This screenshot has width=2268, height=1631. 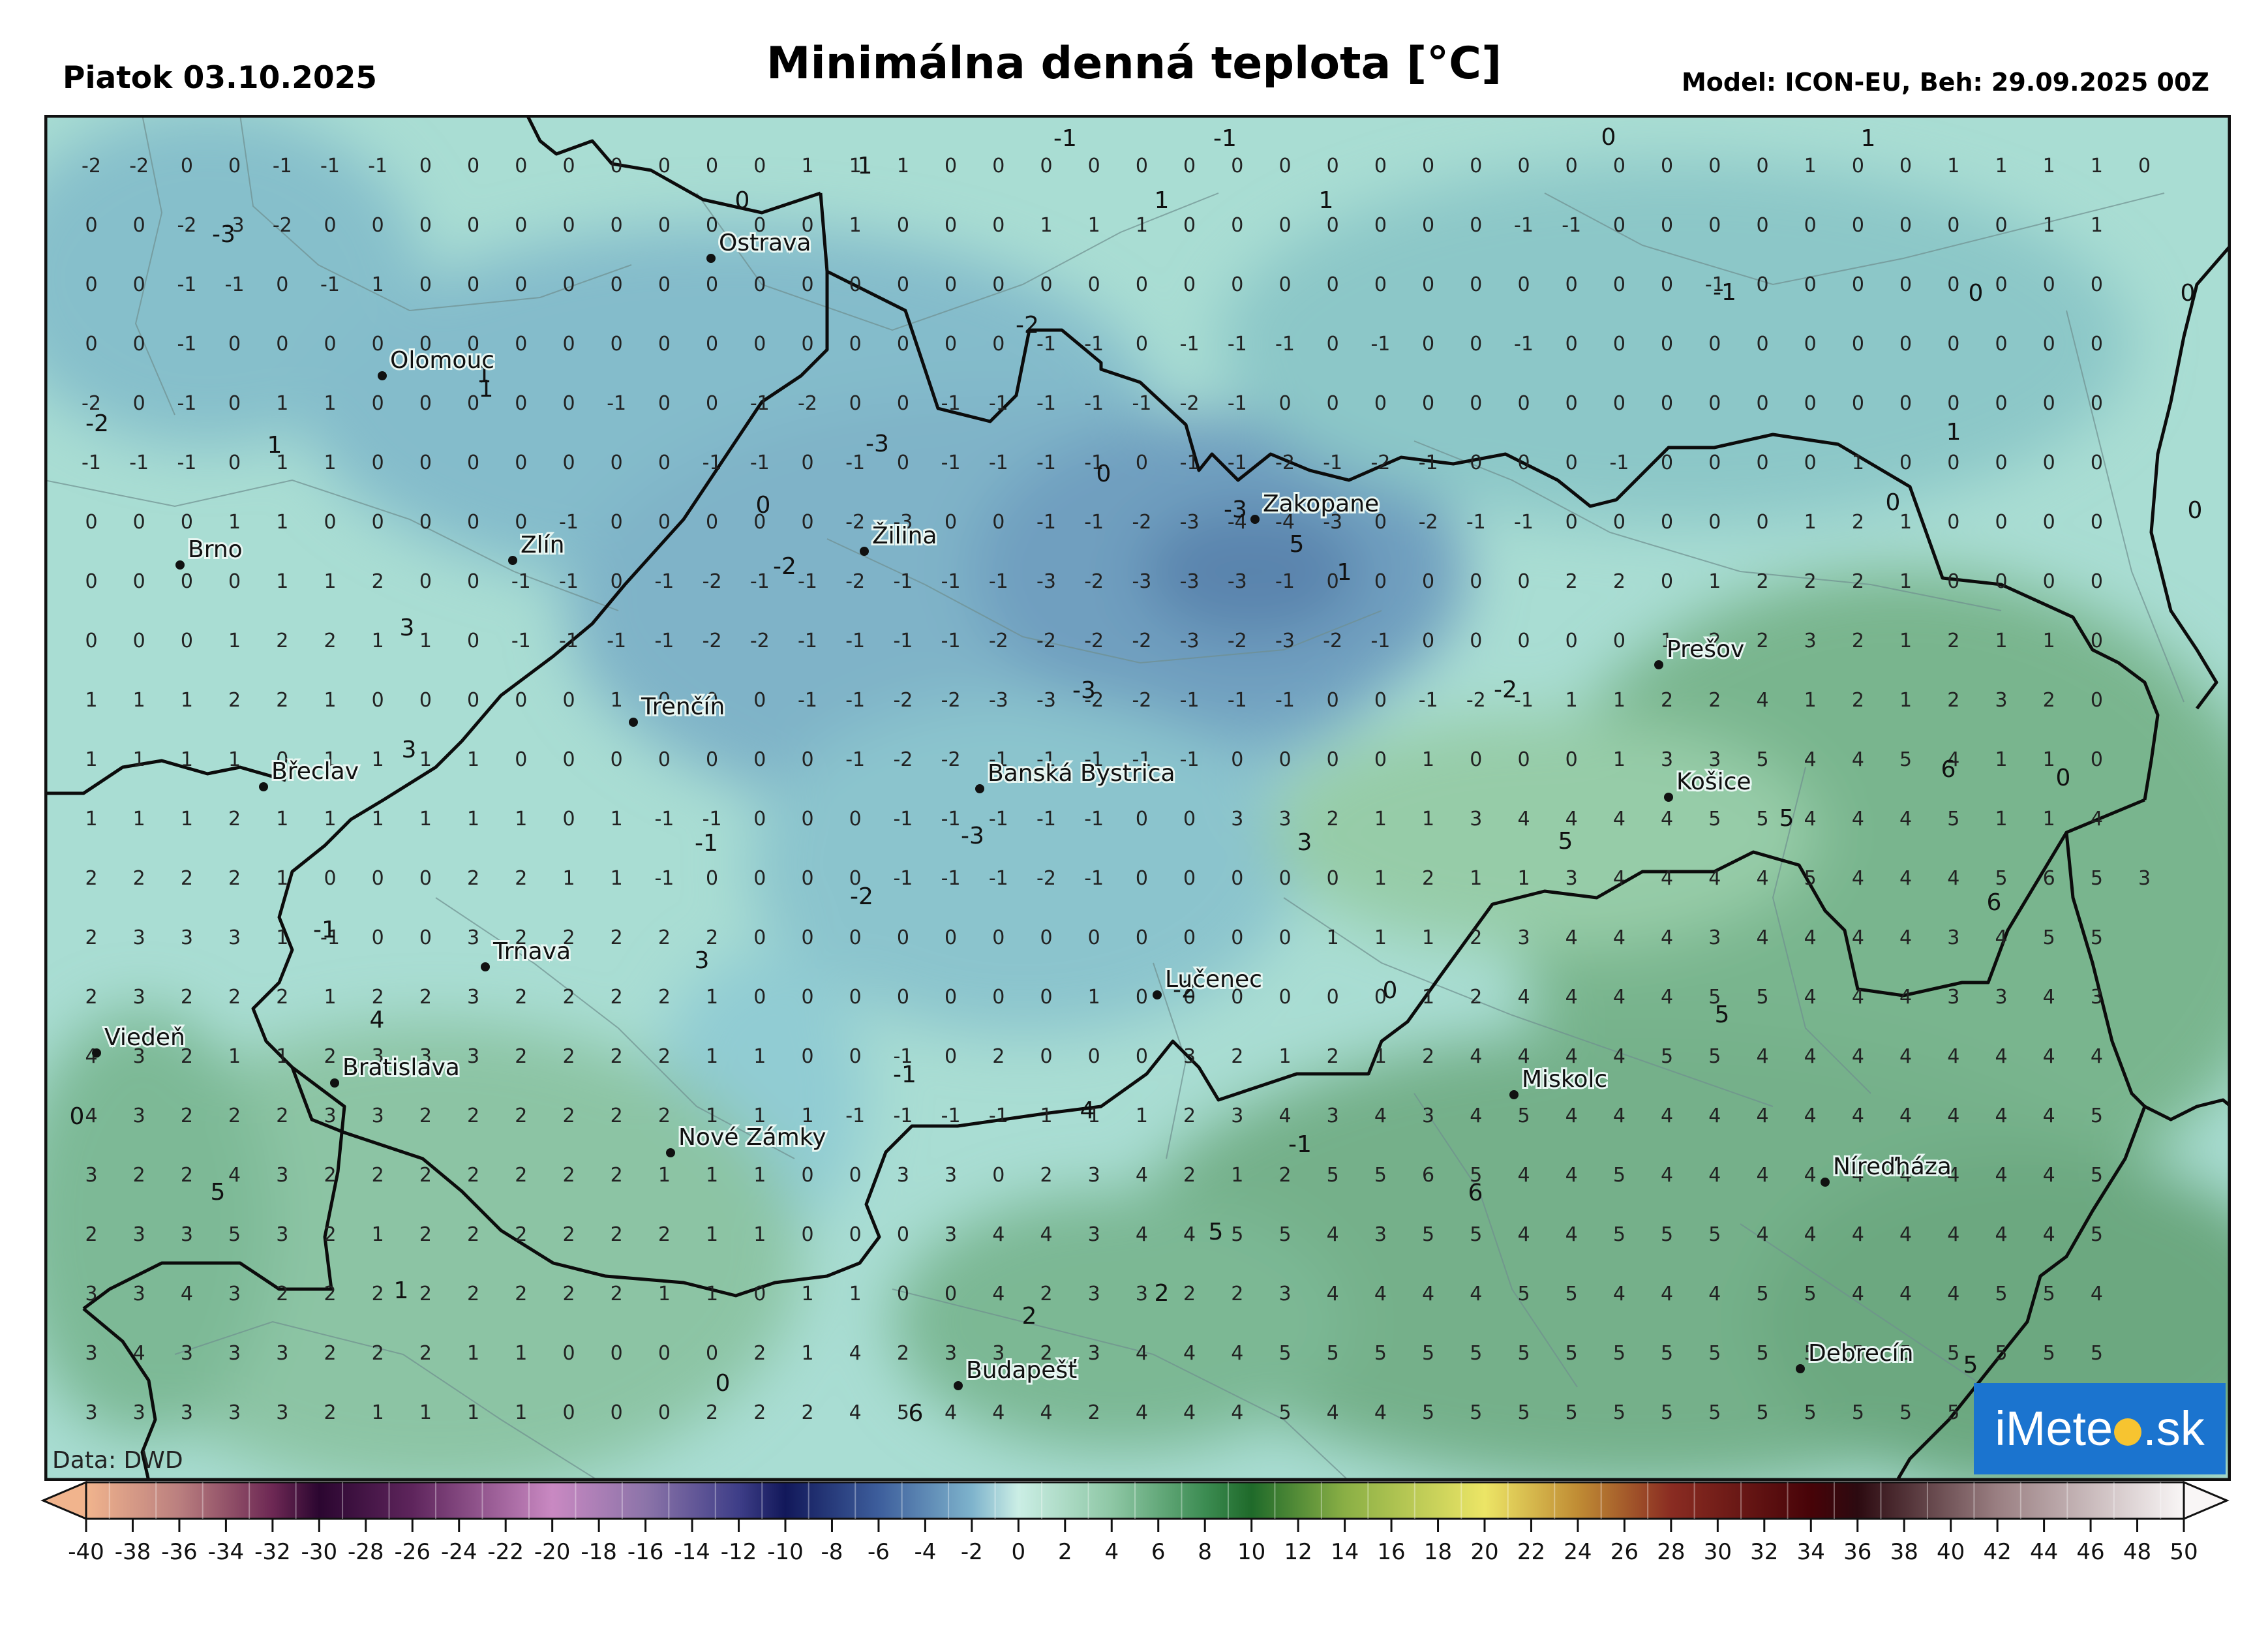 I want to click on city-marker: Břeclav, so click(x=310, y=773).